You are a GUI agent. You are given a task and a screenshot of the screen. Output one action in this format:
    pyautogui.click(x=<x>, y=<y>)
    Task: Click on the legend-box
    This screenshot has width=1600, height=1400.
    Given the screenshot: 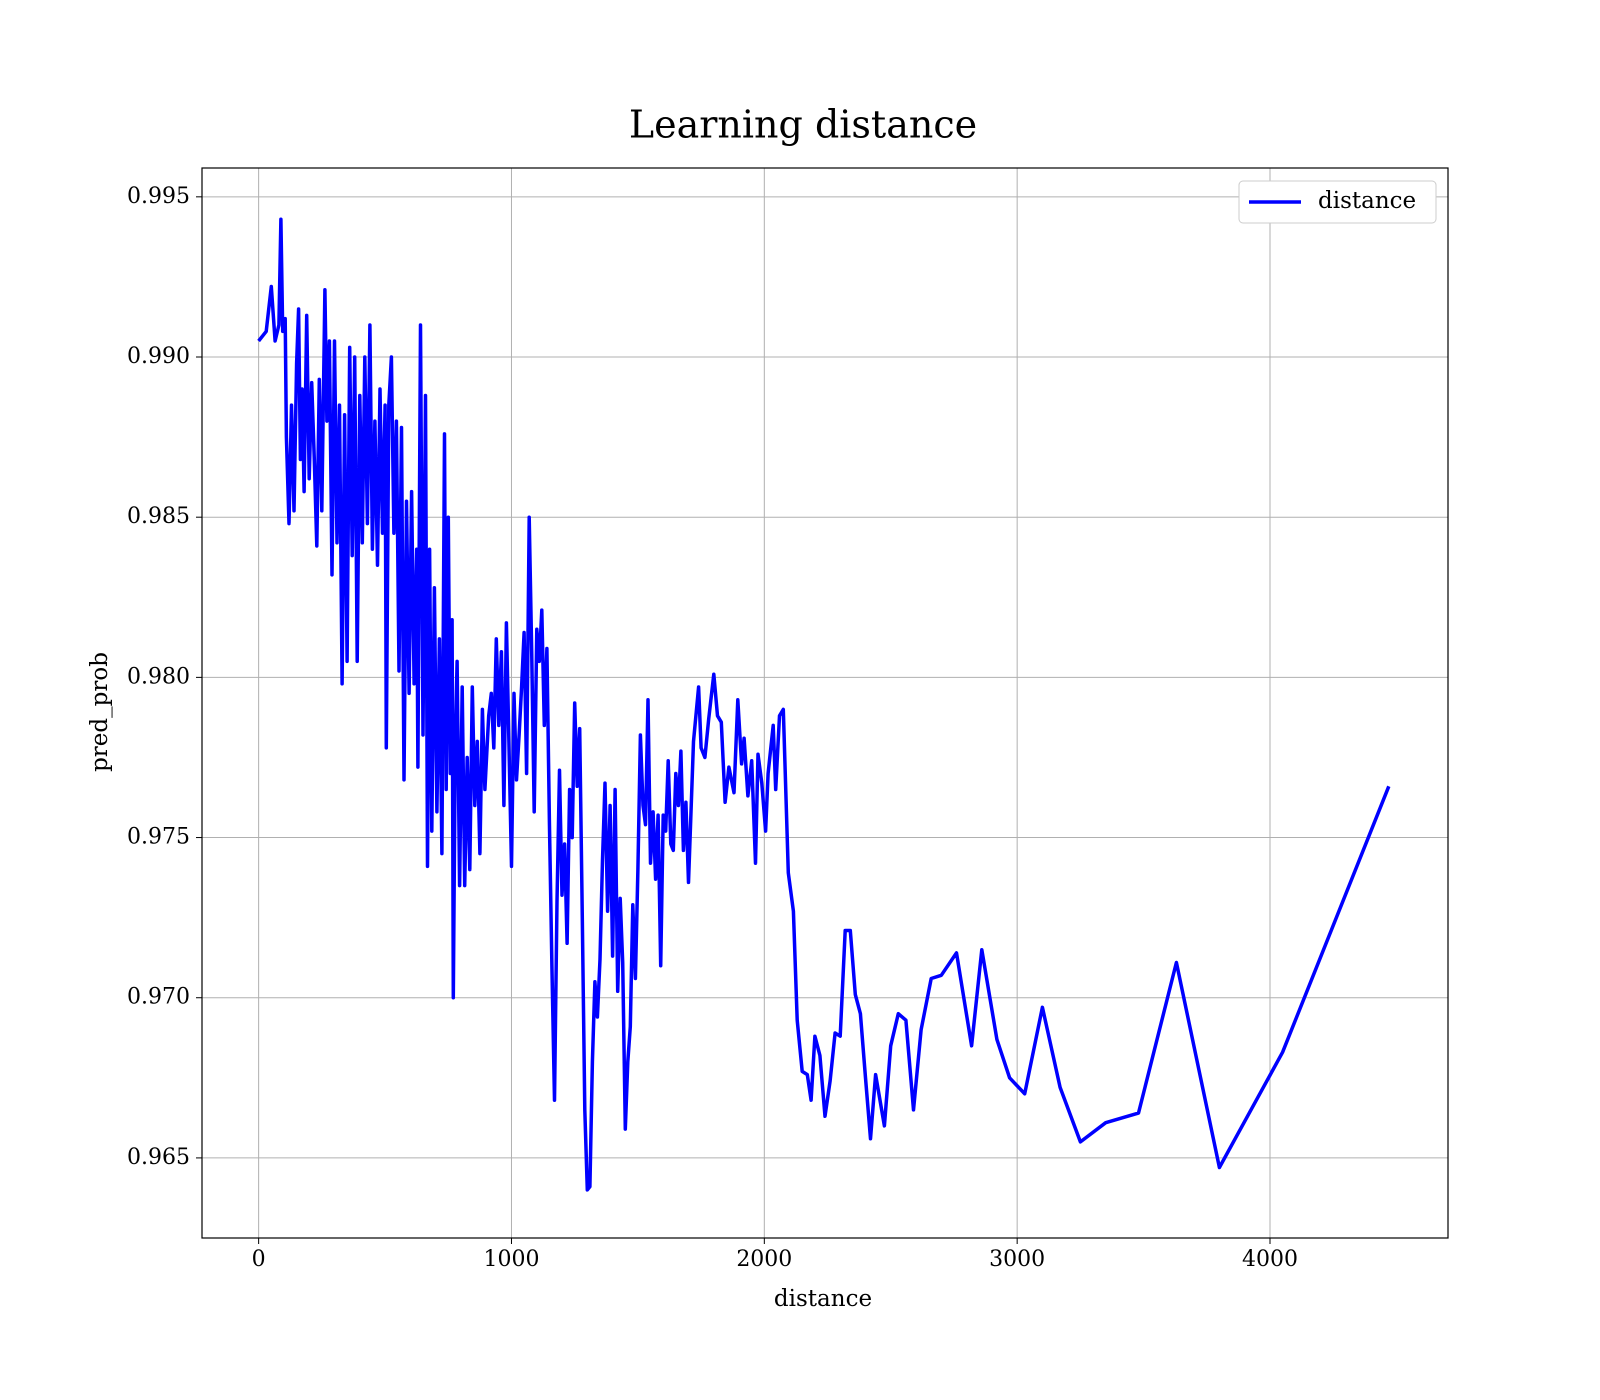 What is the action you would take?
    pyautogui.click(x=1337, y=202)
    